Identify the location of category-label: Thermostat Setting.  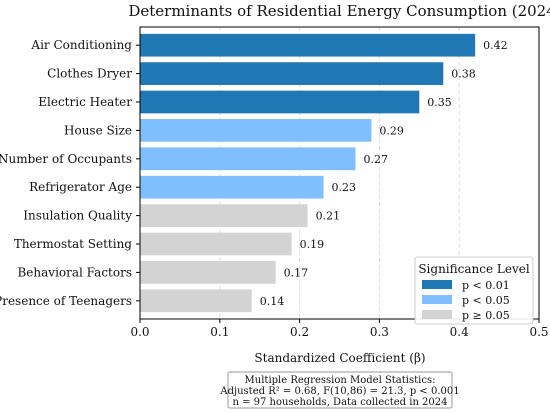
(73, 244).